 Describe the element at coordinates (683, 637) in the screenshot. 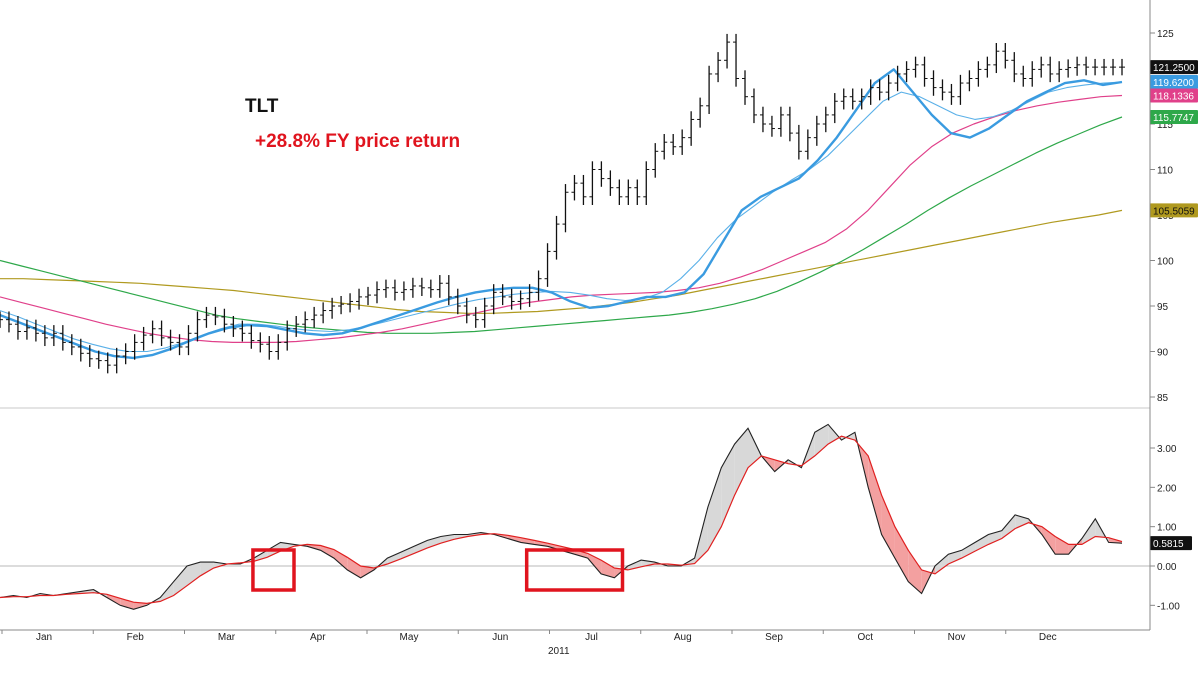

I see `month-label: Aug` at that location.